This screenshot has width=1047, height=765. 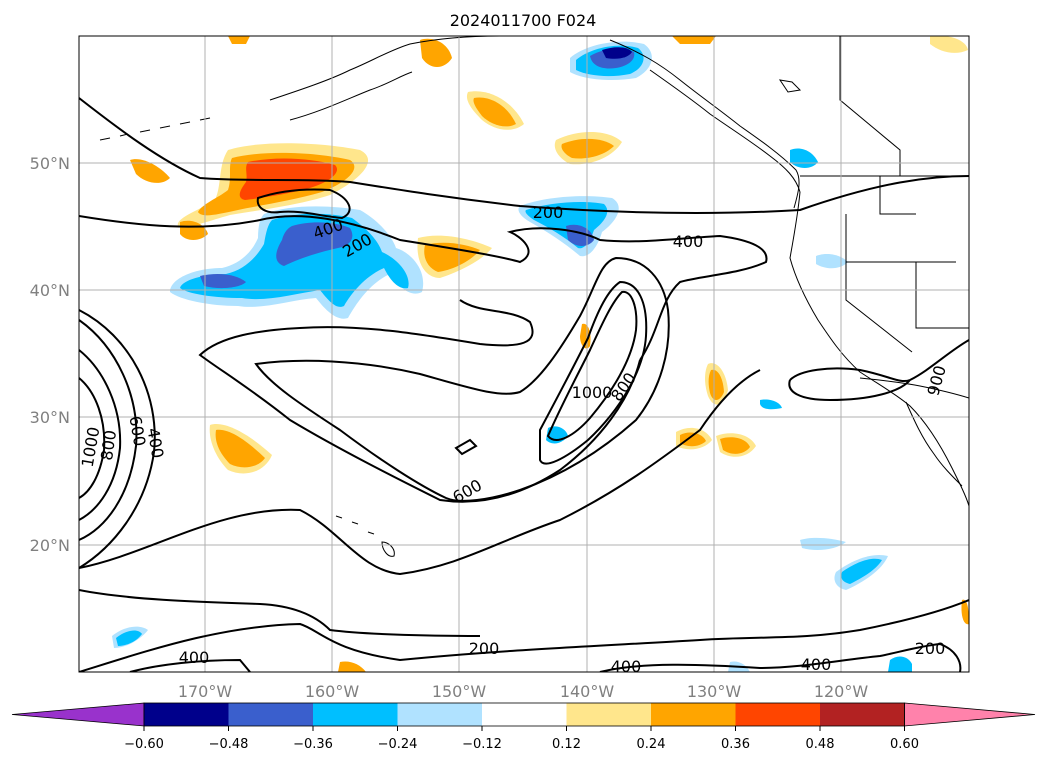 I want to click on contour-400-southeast, so click(x=780, y=657).